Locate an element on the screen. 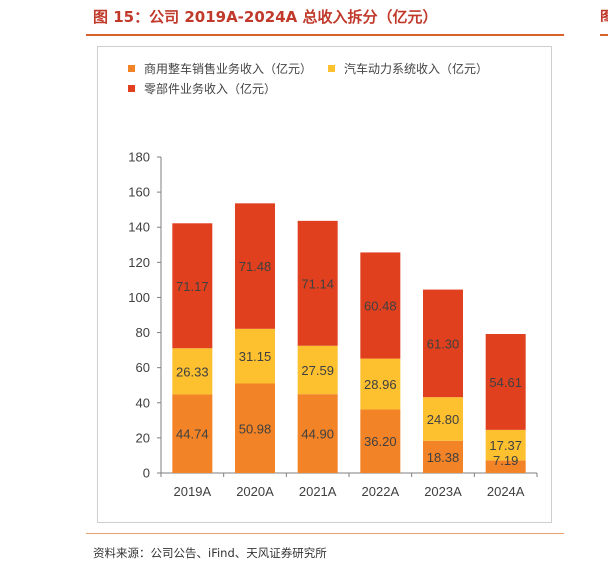 The width and height of the screenshot is (608, 572). bar-value-label: 60.48 is located at coordinates (380, 306).